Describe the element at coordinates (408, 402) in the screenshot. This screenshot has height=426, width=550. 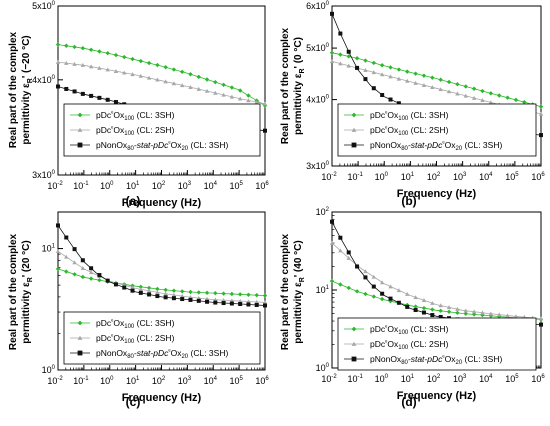
I see `panel-label: (d)` at that location.